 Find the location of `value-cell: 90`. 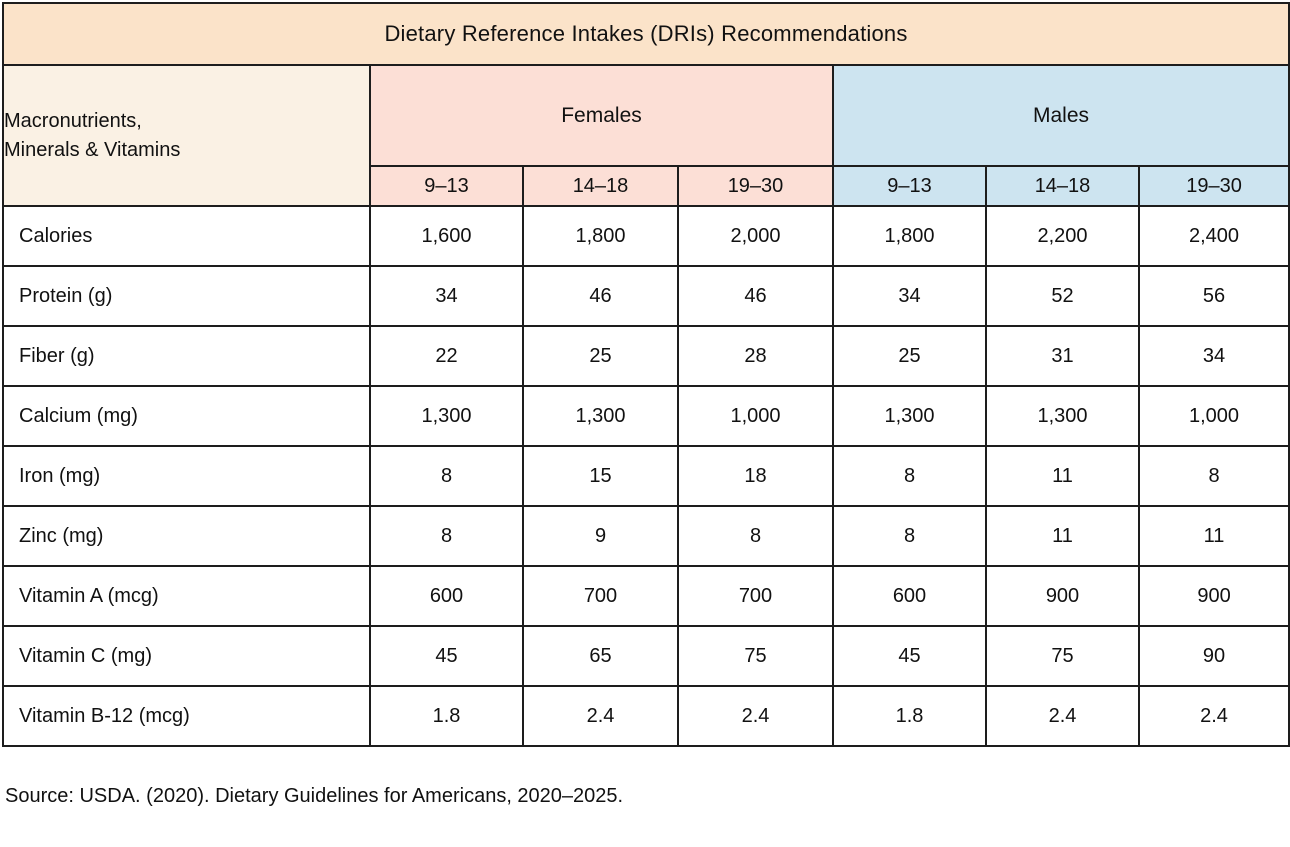

value-cell: 90 is located at coordinates (1213, 656).